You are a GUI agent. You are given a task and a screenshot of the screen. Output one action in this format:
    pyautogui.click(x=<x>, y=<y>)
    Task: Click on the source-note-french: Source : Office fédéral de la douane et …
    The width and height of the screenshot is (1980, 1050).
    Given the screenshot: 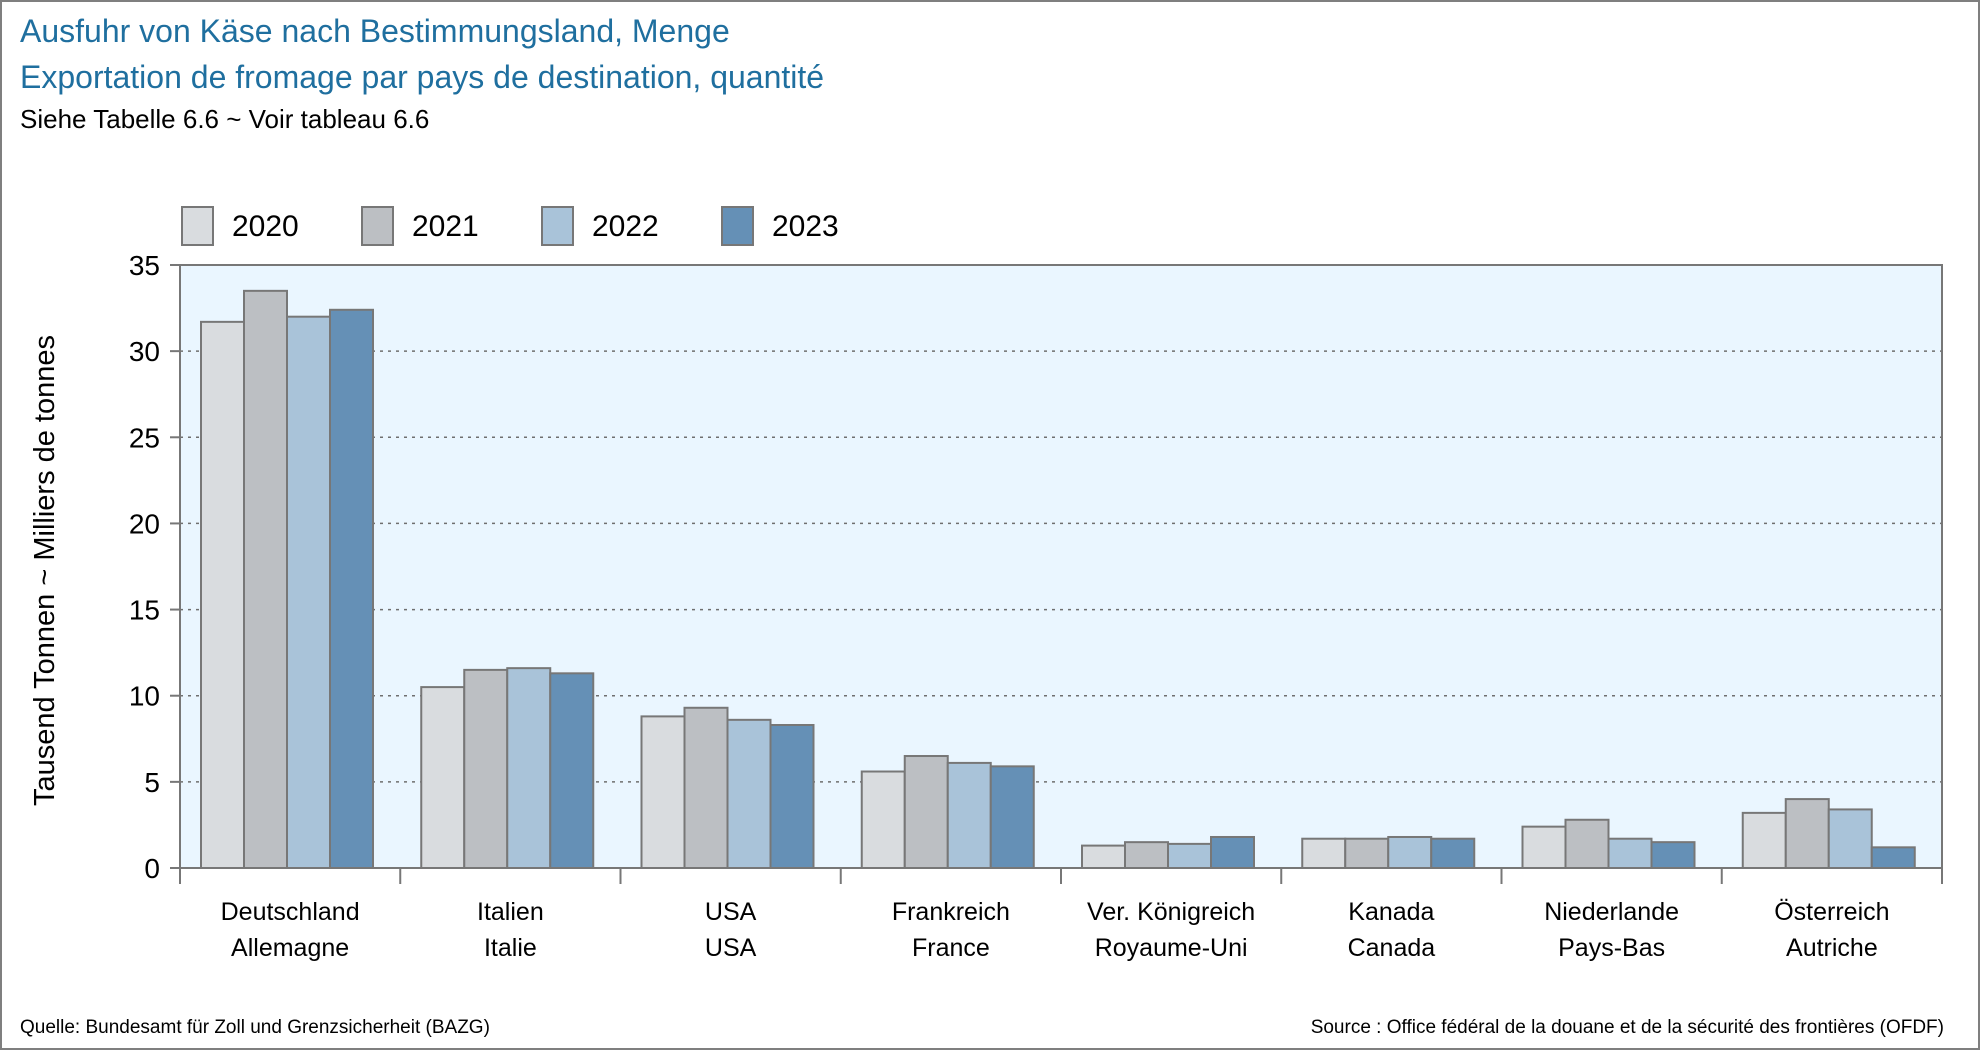 What is the action you would take?
    pyautogui.click(x=1627, y=1027)
    